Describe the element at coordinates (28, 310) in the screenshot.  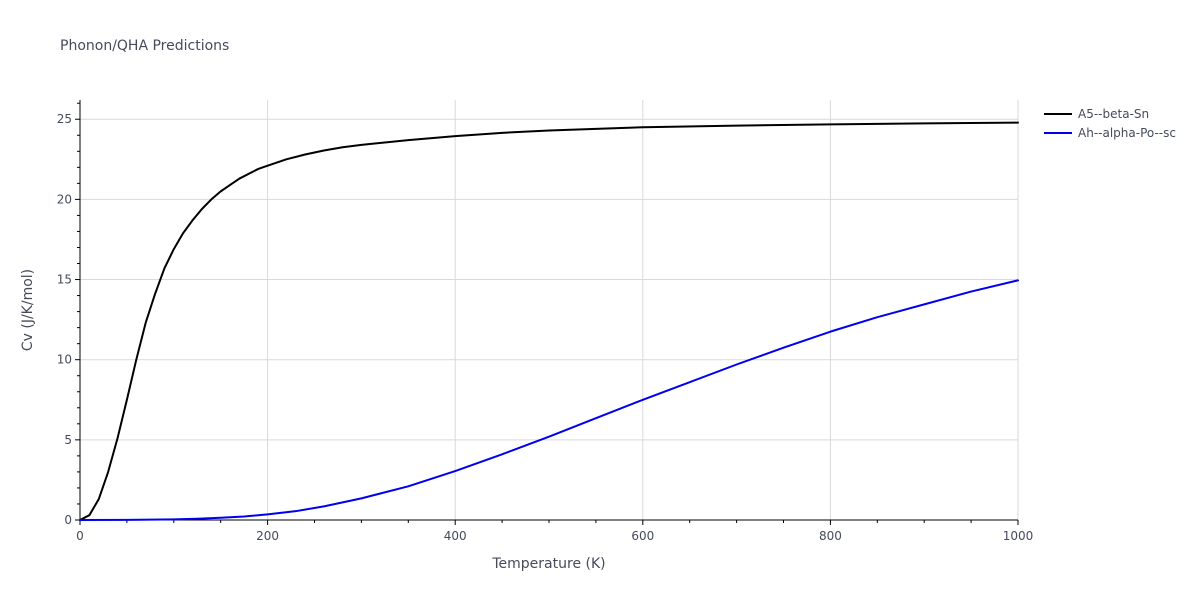
I see `y-axis-title: Cv (J/K/mol)` at that location.